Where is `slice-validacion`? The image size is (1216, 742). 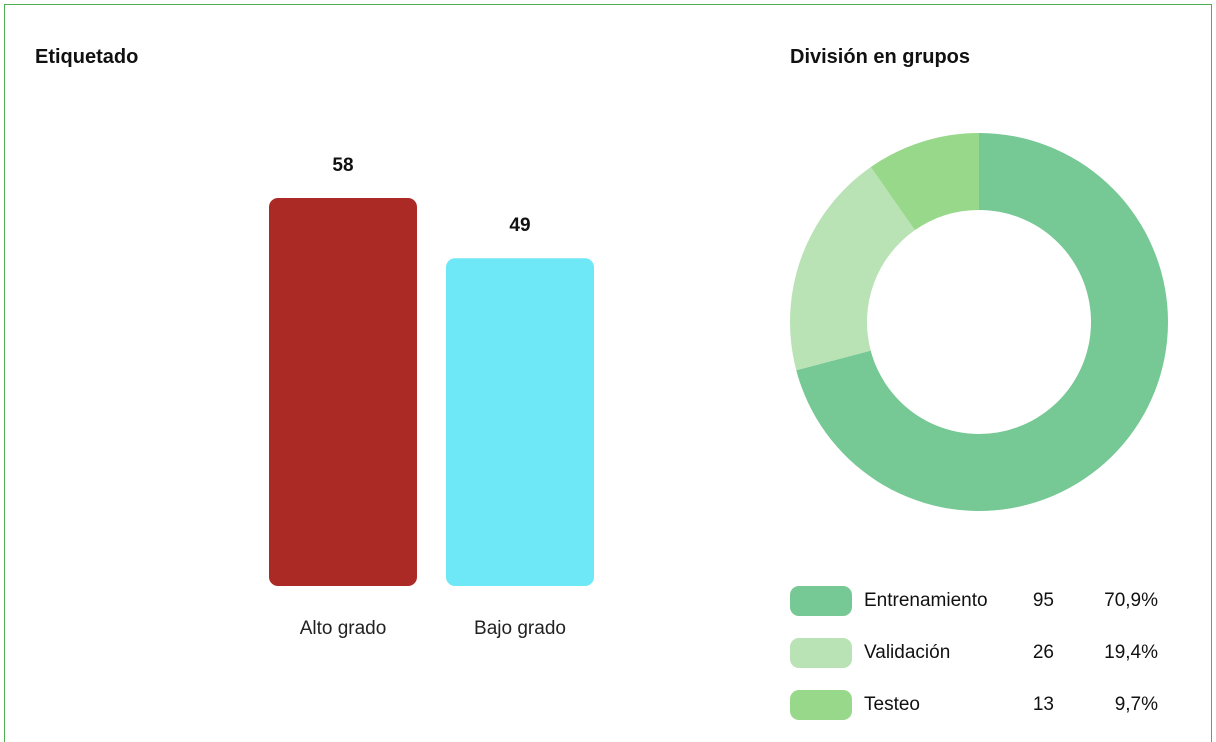
slice-validacion is located at coordinates (852, 269).